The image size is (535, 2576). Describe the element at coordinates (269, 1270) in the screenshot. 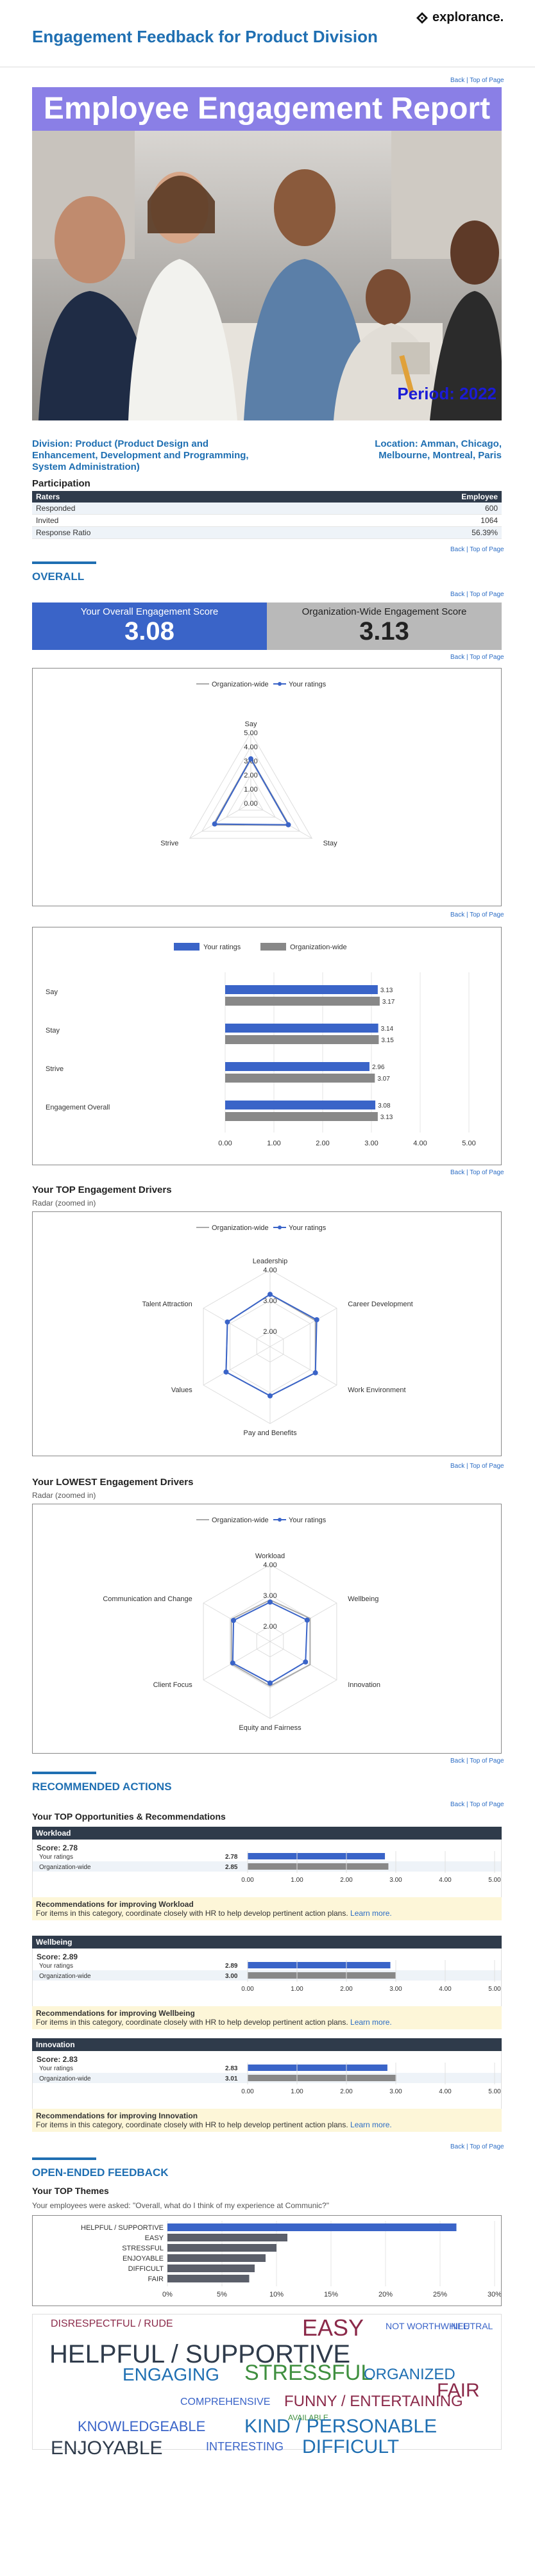

I see `radar-tick-label: 4.00` at that location.